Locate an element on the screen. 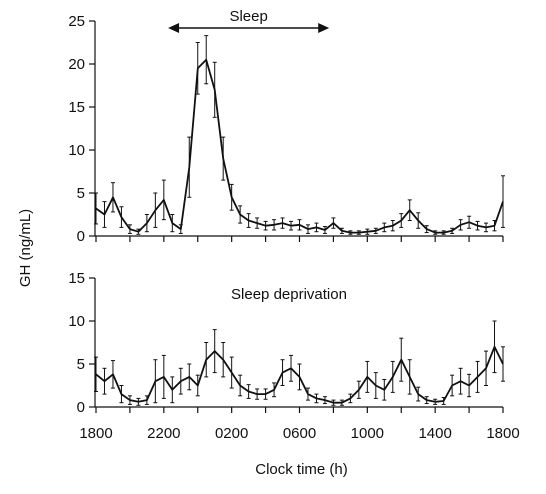 Image resolution: width=546 pixels, height=494 pixels. sleep-arrow-head-left is located at coordinates (174, 28).